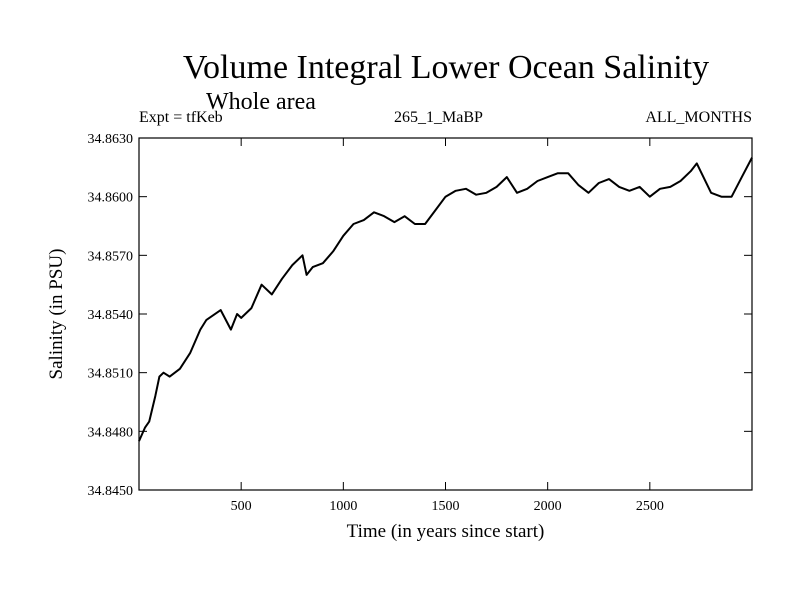  What do you see at coordinates (548, 506) in the screenshot?
I see `x-tick-label: 2000` at bounding box center [548, 506].